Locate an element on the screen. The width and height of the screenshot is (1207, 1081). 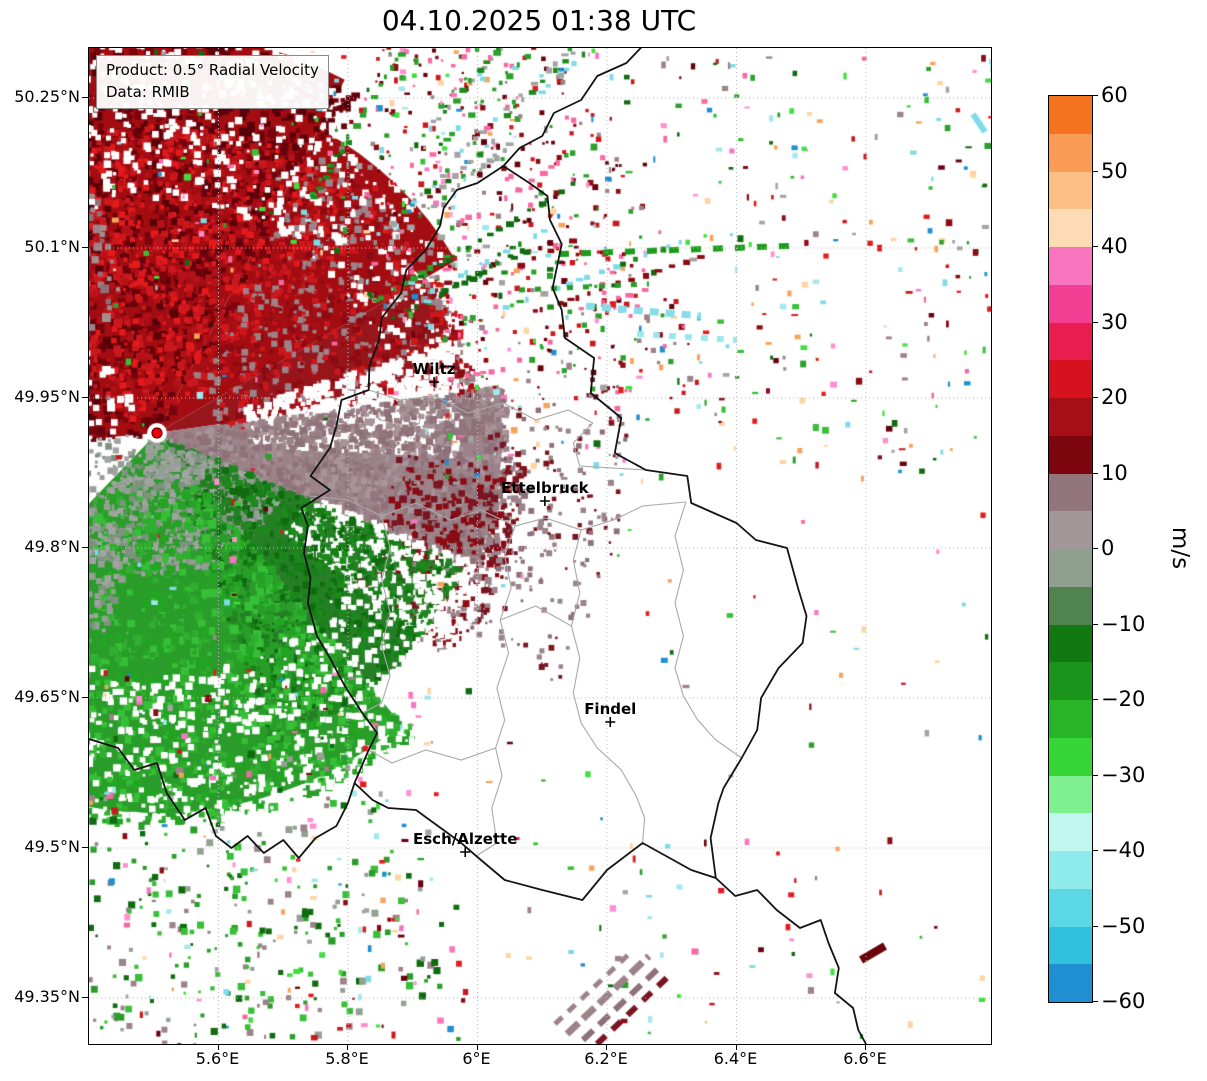
x-tick-label: 6.2°E is located at coordinates (606, 1058).